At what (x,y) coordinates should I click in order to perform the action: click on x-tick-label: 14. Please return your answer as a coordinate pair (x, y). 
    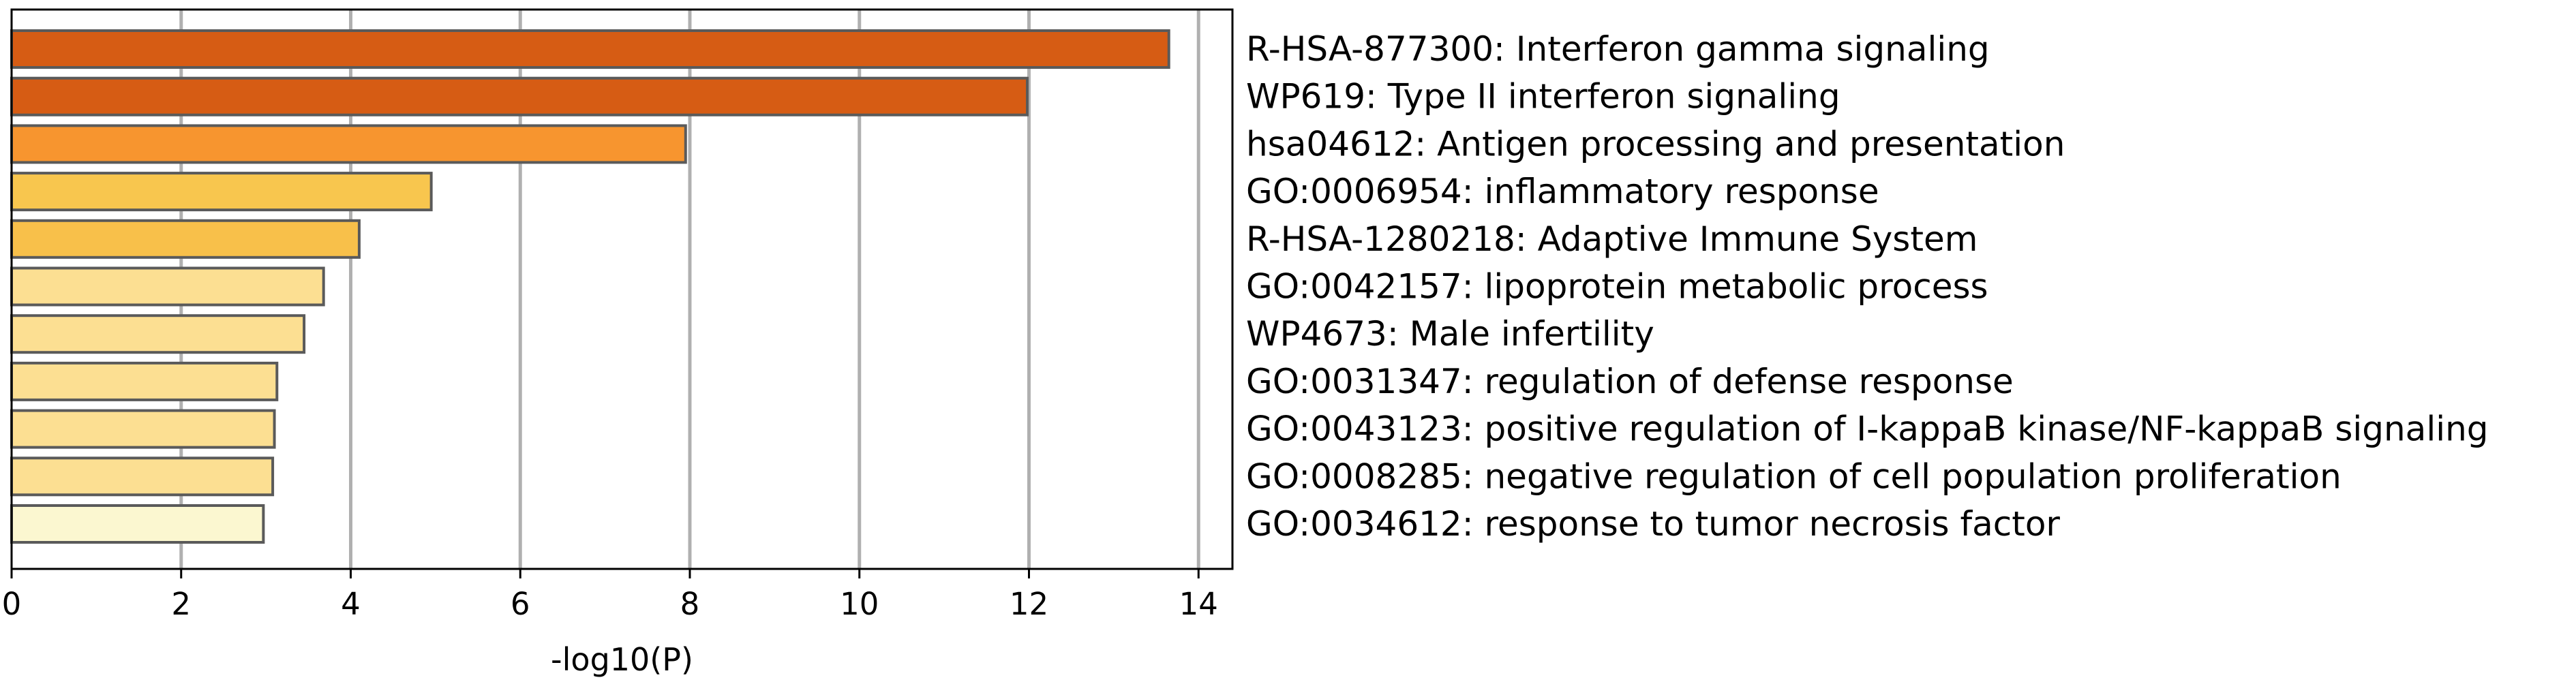
    Looking at the image, I should click on (1198, 604).